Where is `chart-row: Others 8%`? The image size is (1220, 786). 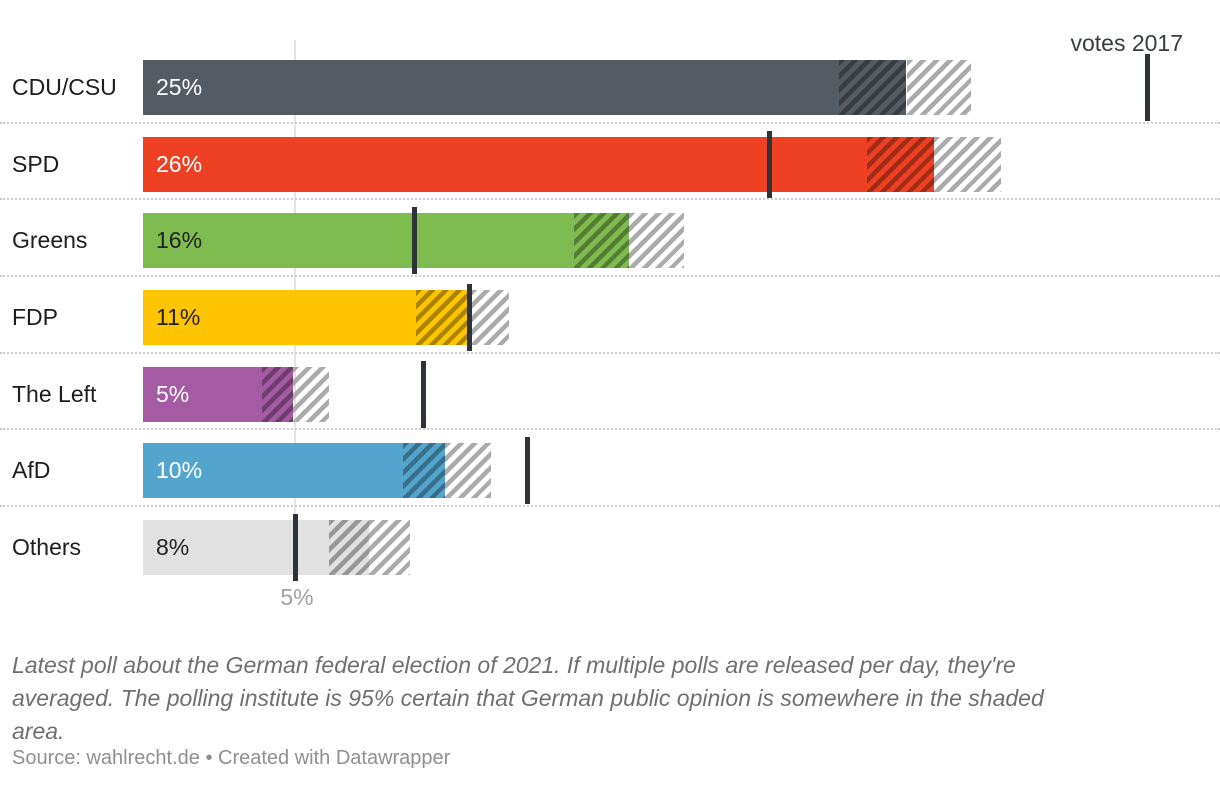 chart-row: Others 8% is located at coordinates (610, 545).